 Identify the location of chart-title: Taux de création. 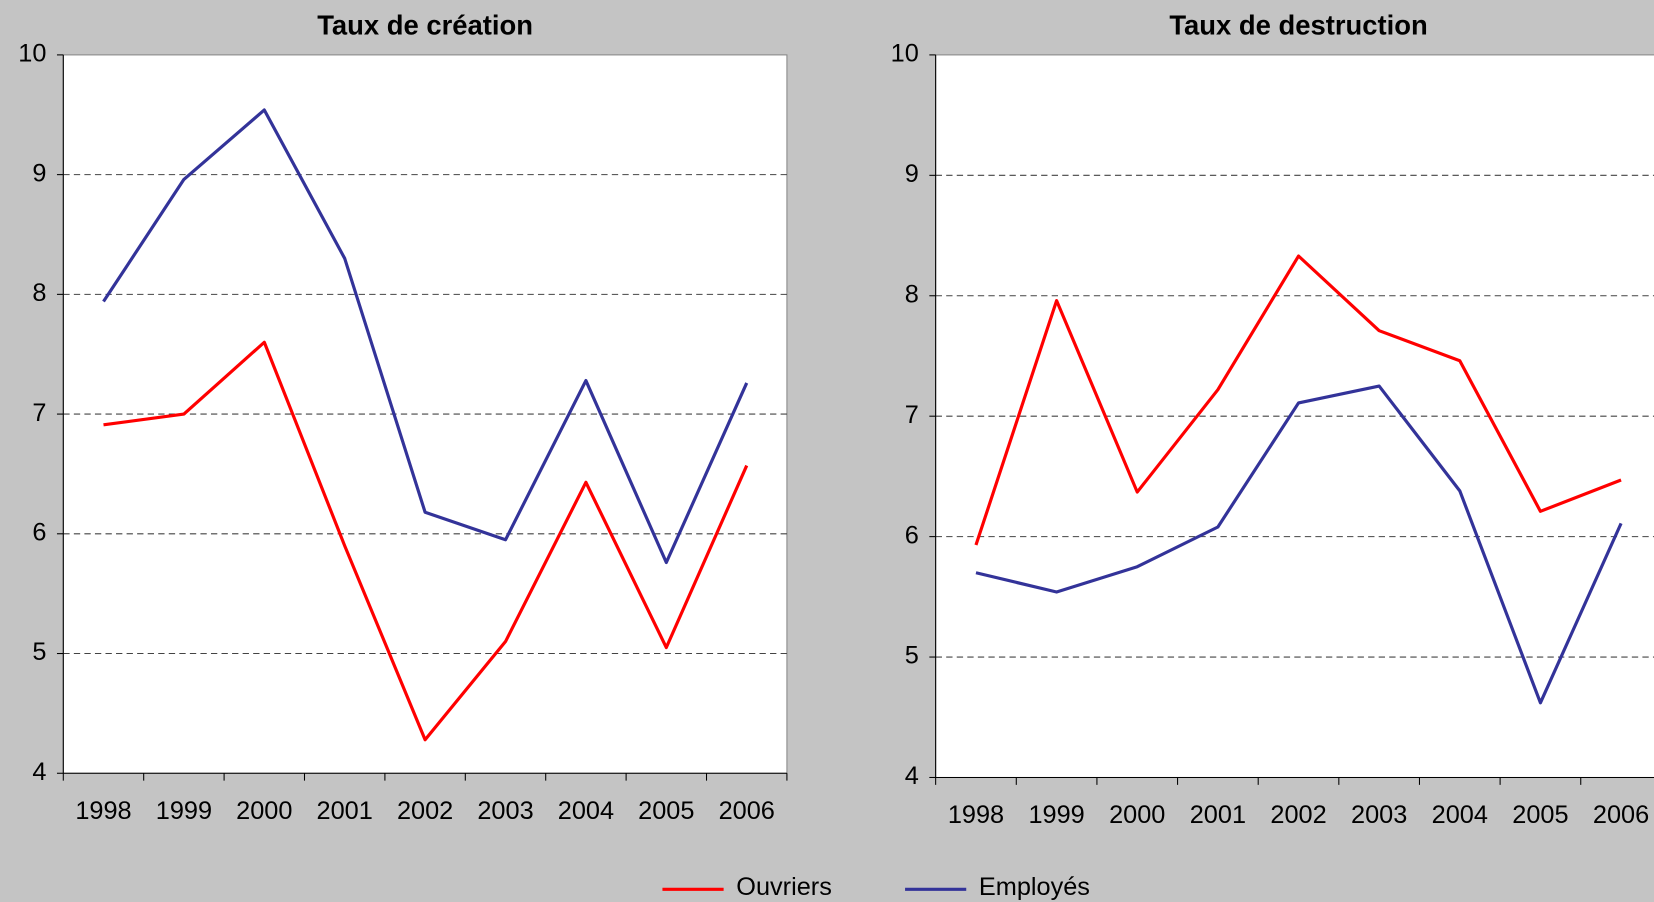
(425, 25).